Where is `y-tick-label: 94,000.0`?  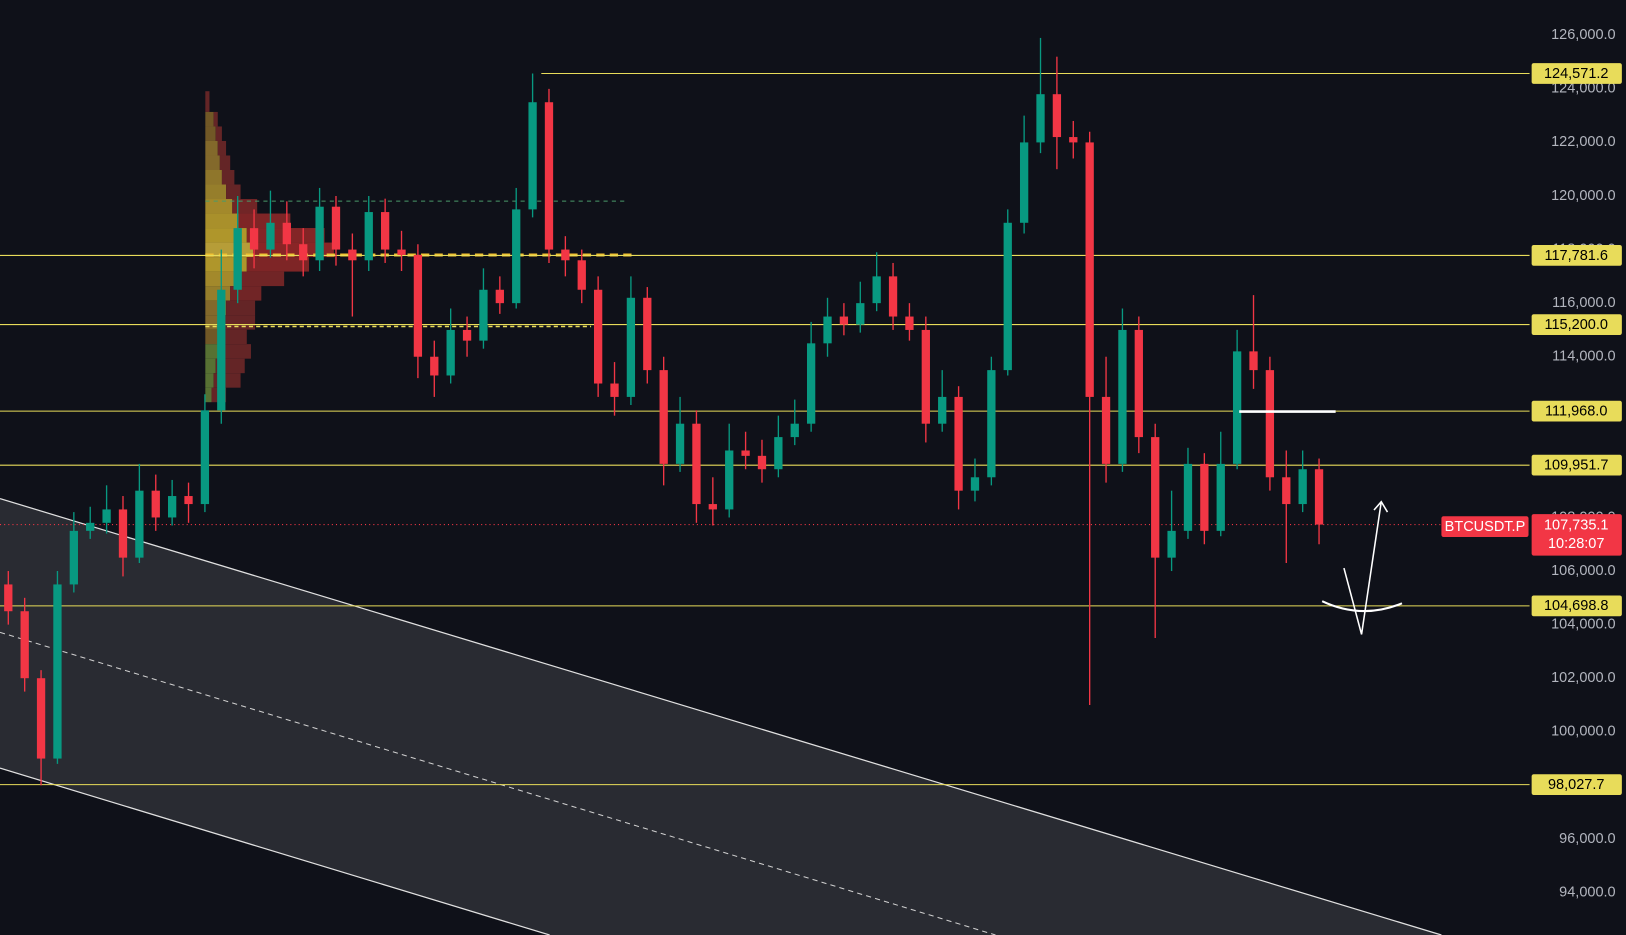 y-tick-label: 94,000.0 is located at coordinates (1587, 892).